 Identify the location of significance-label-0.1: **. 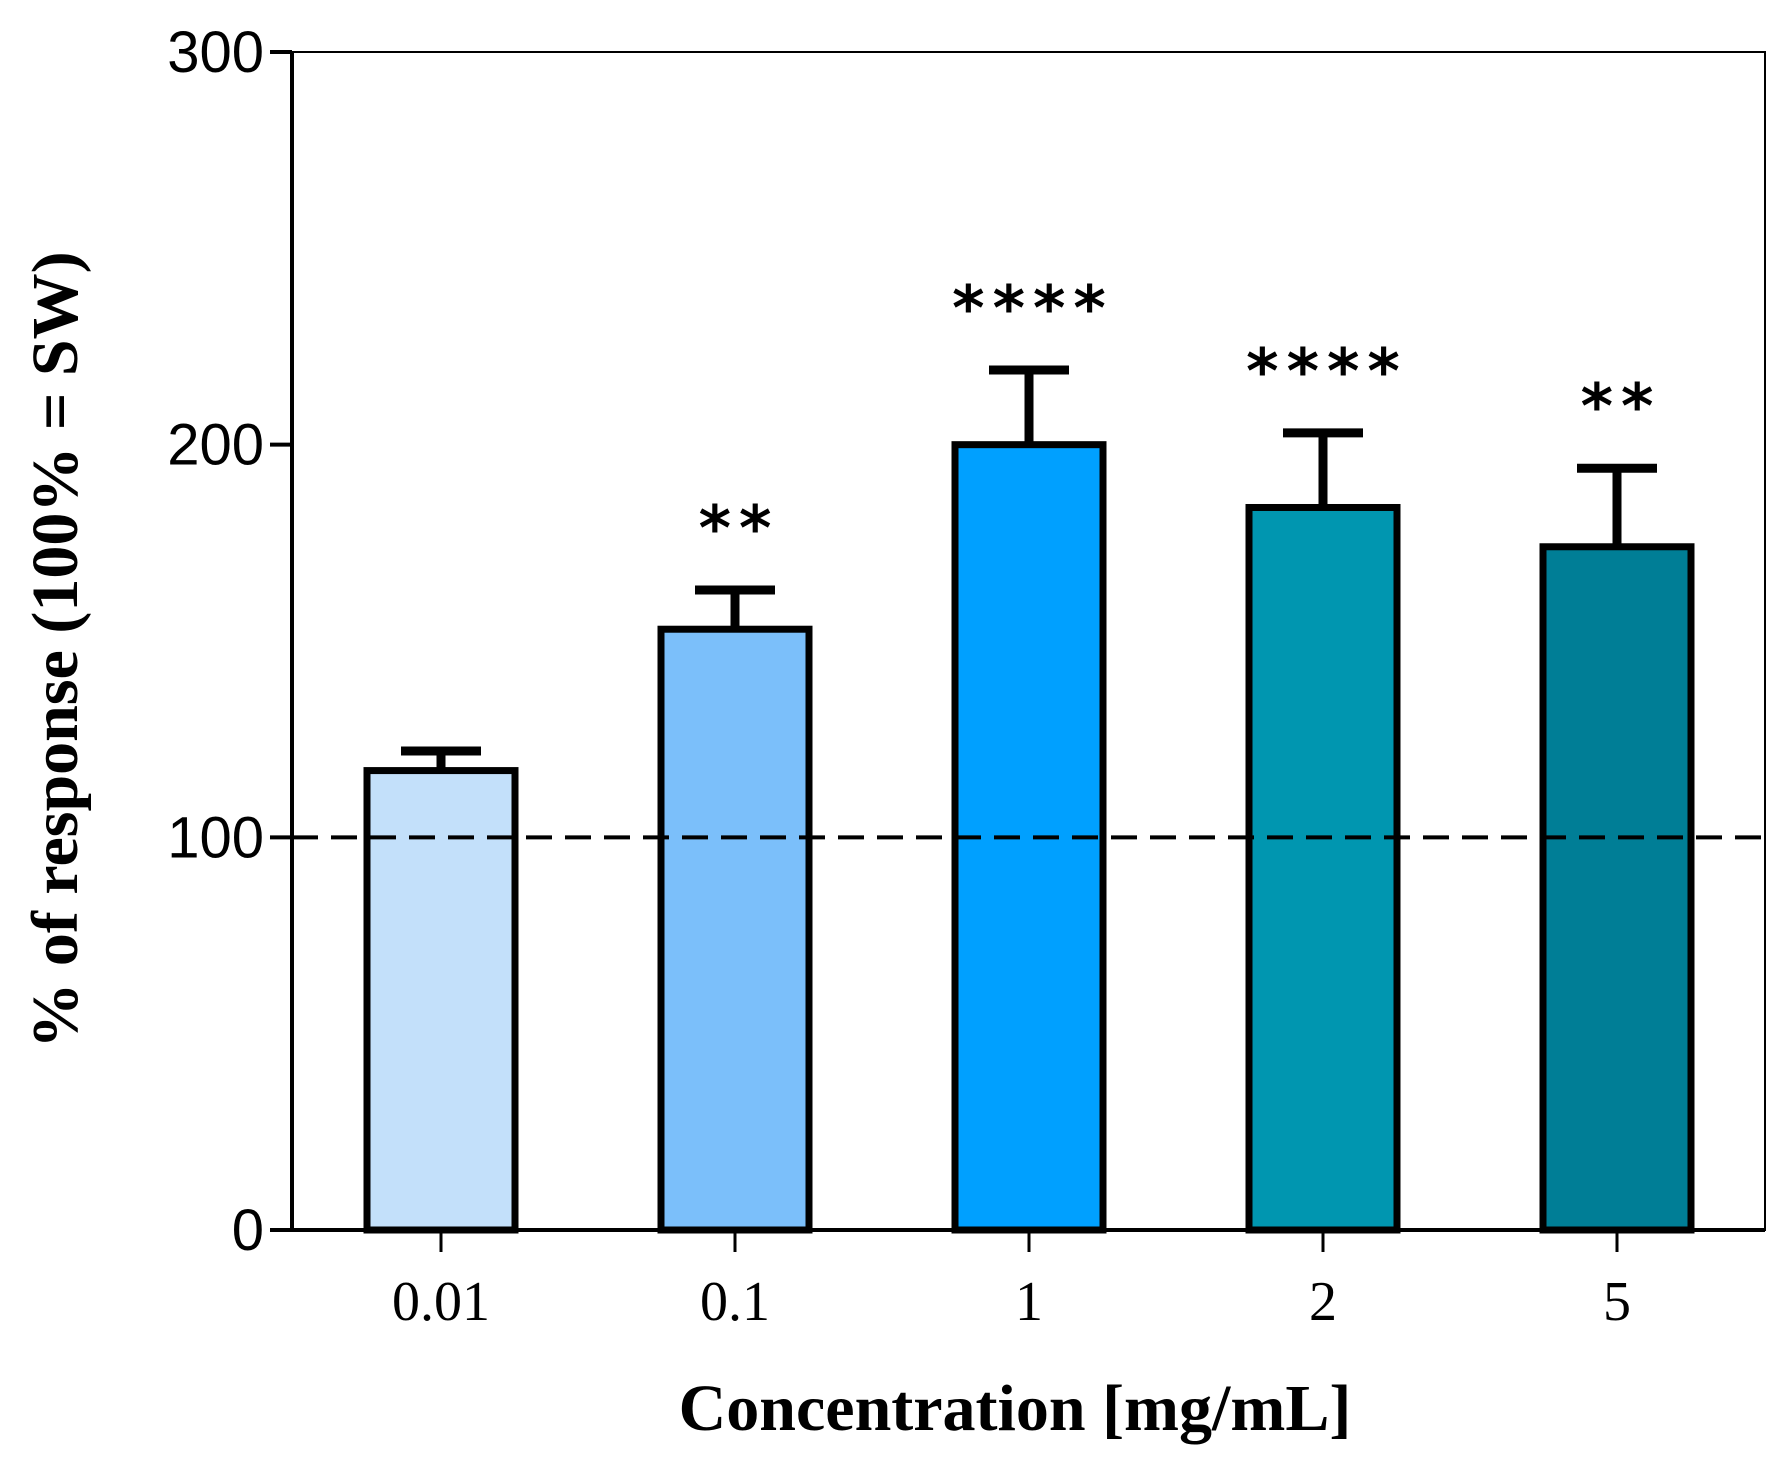
(739, 528).